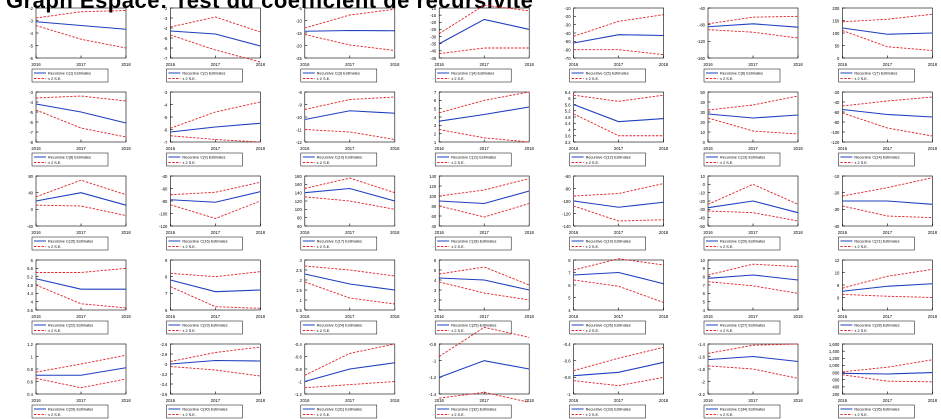  What do you see at coordinates (435, 270) in the screenshot?
I see `y-tick-label: 5` at bounding box center [435, 270].